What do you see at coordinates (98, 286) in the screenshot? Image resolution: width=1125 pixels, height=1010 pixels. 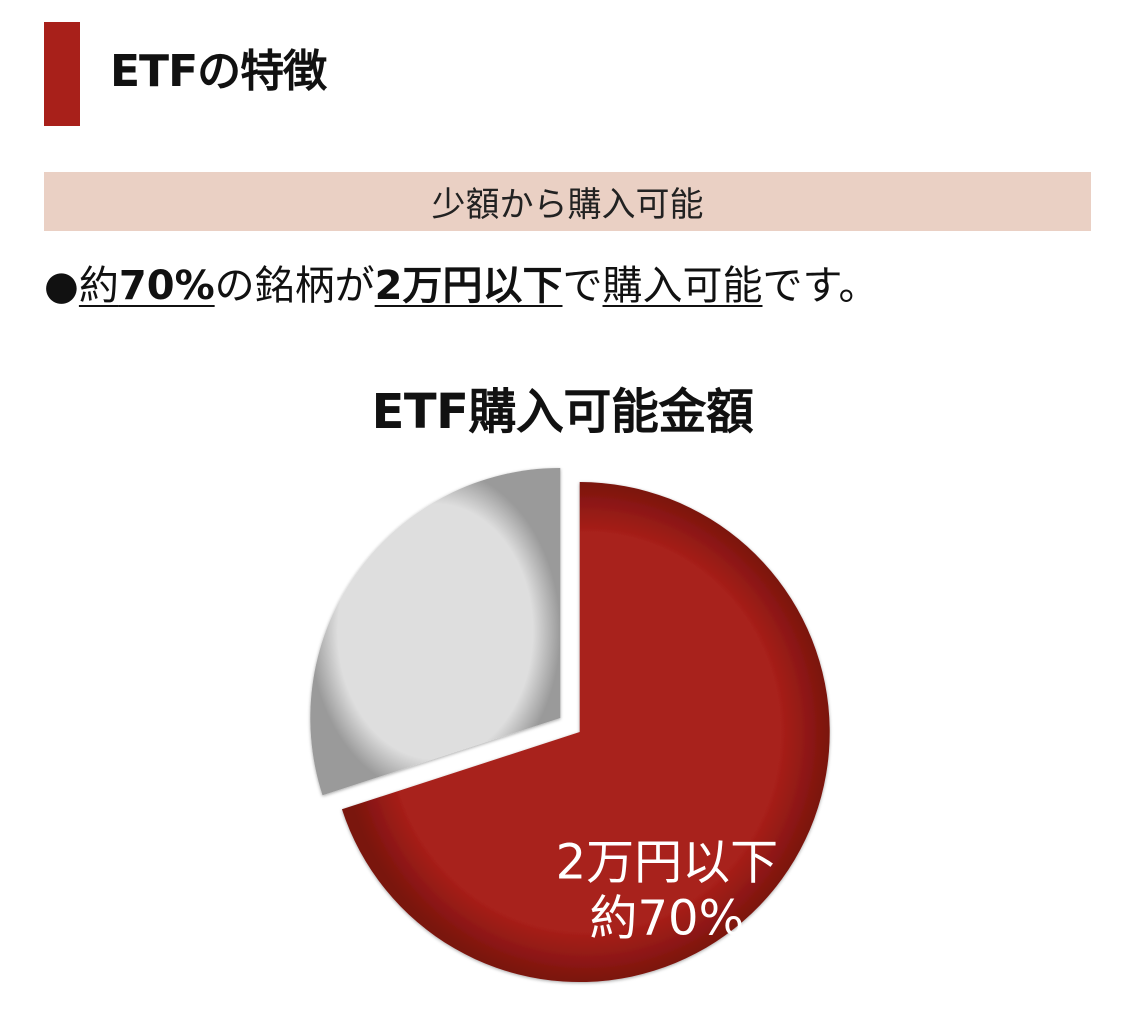 I see `statement-part-approx: 約` at bounding box center [98, 286].